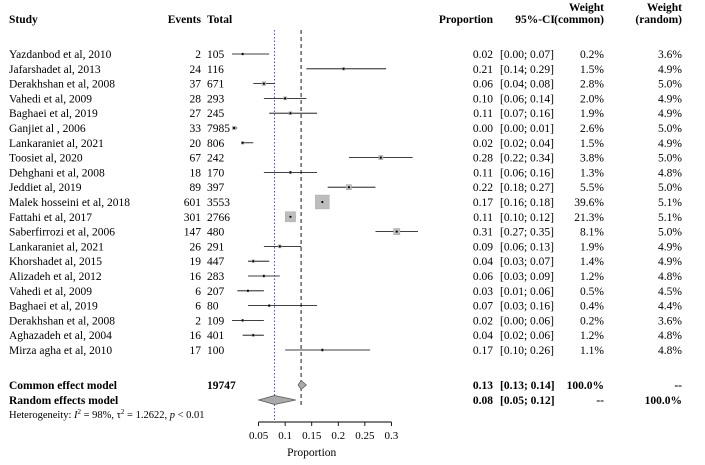 This screenshot has height=465, width=705. Describe the element at coordinates (527, 336) in the screenshot. I see `study-ci: [0.02; 0.06]` at that location.